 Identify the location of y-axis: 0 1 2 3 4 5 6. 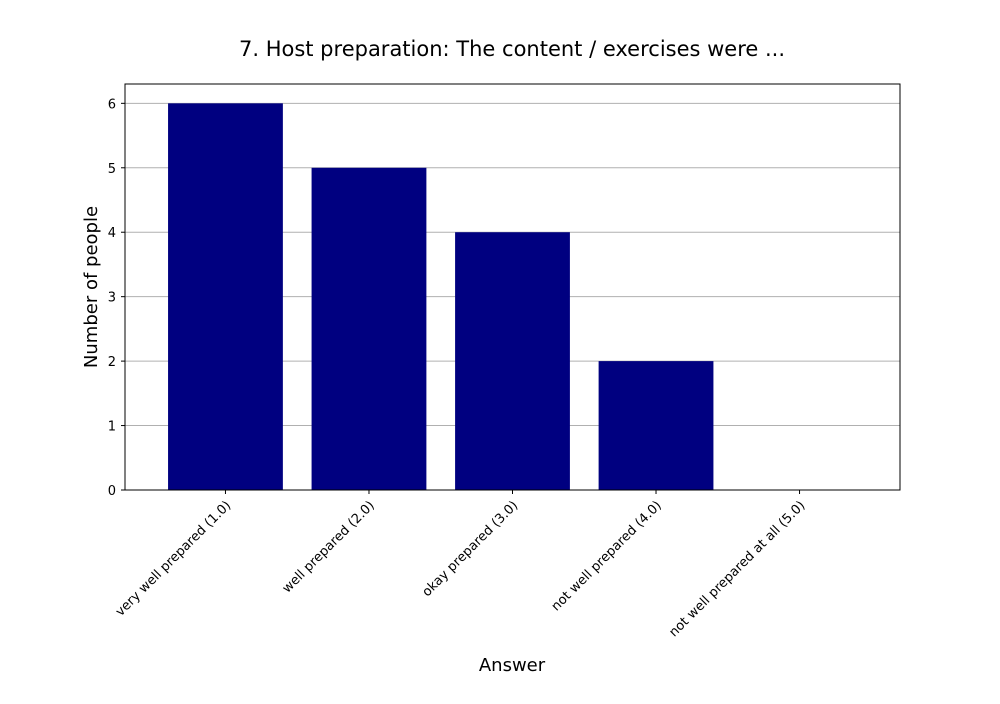
(116, 298).